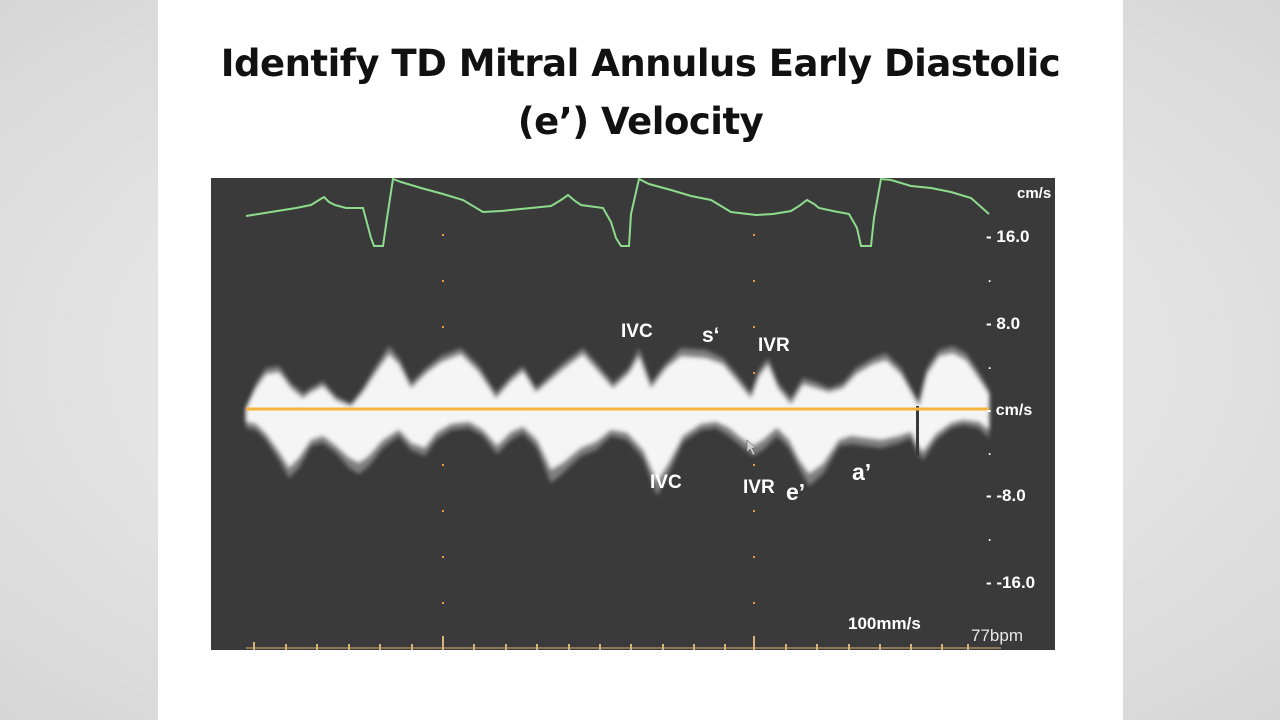  What do you see at coordinates (774, 345) in the screenshot?
I see `label-ivr-top: IVR` at bounding box center [774, 345].